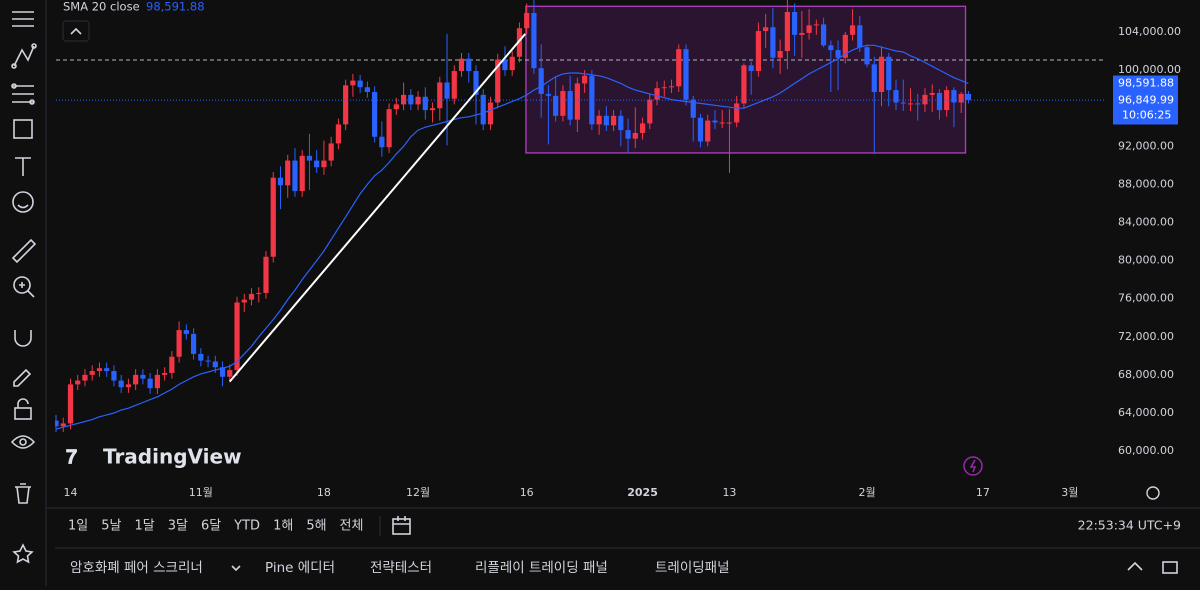  What do you see at coordinates (23, 442) in the screenshot?
I see `tool-eye` at bounding box center [23, 442].